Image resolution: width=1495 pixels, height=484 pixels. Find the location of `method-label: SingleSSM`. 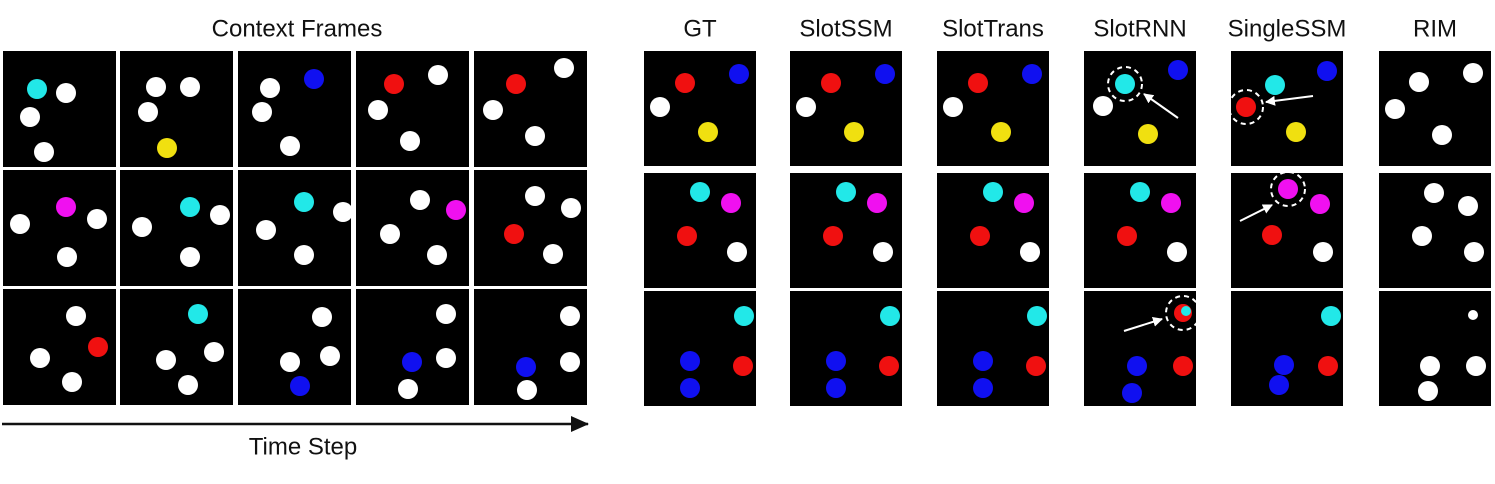

method-label: SingleSSM is located at coordinates (1287, 28).